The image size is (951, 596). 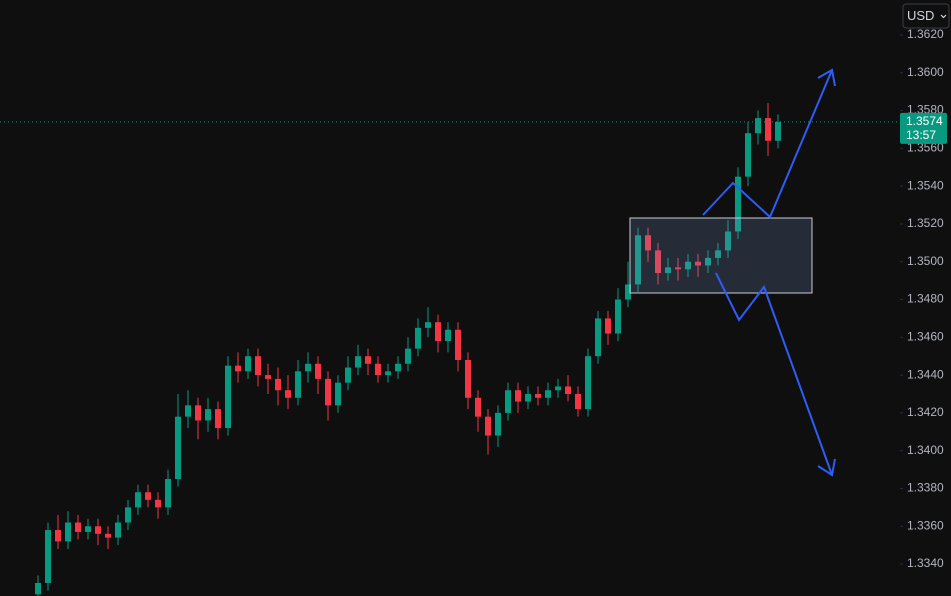 I want to click on last-price-label: 1.3574, so click(x=924, y=121).